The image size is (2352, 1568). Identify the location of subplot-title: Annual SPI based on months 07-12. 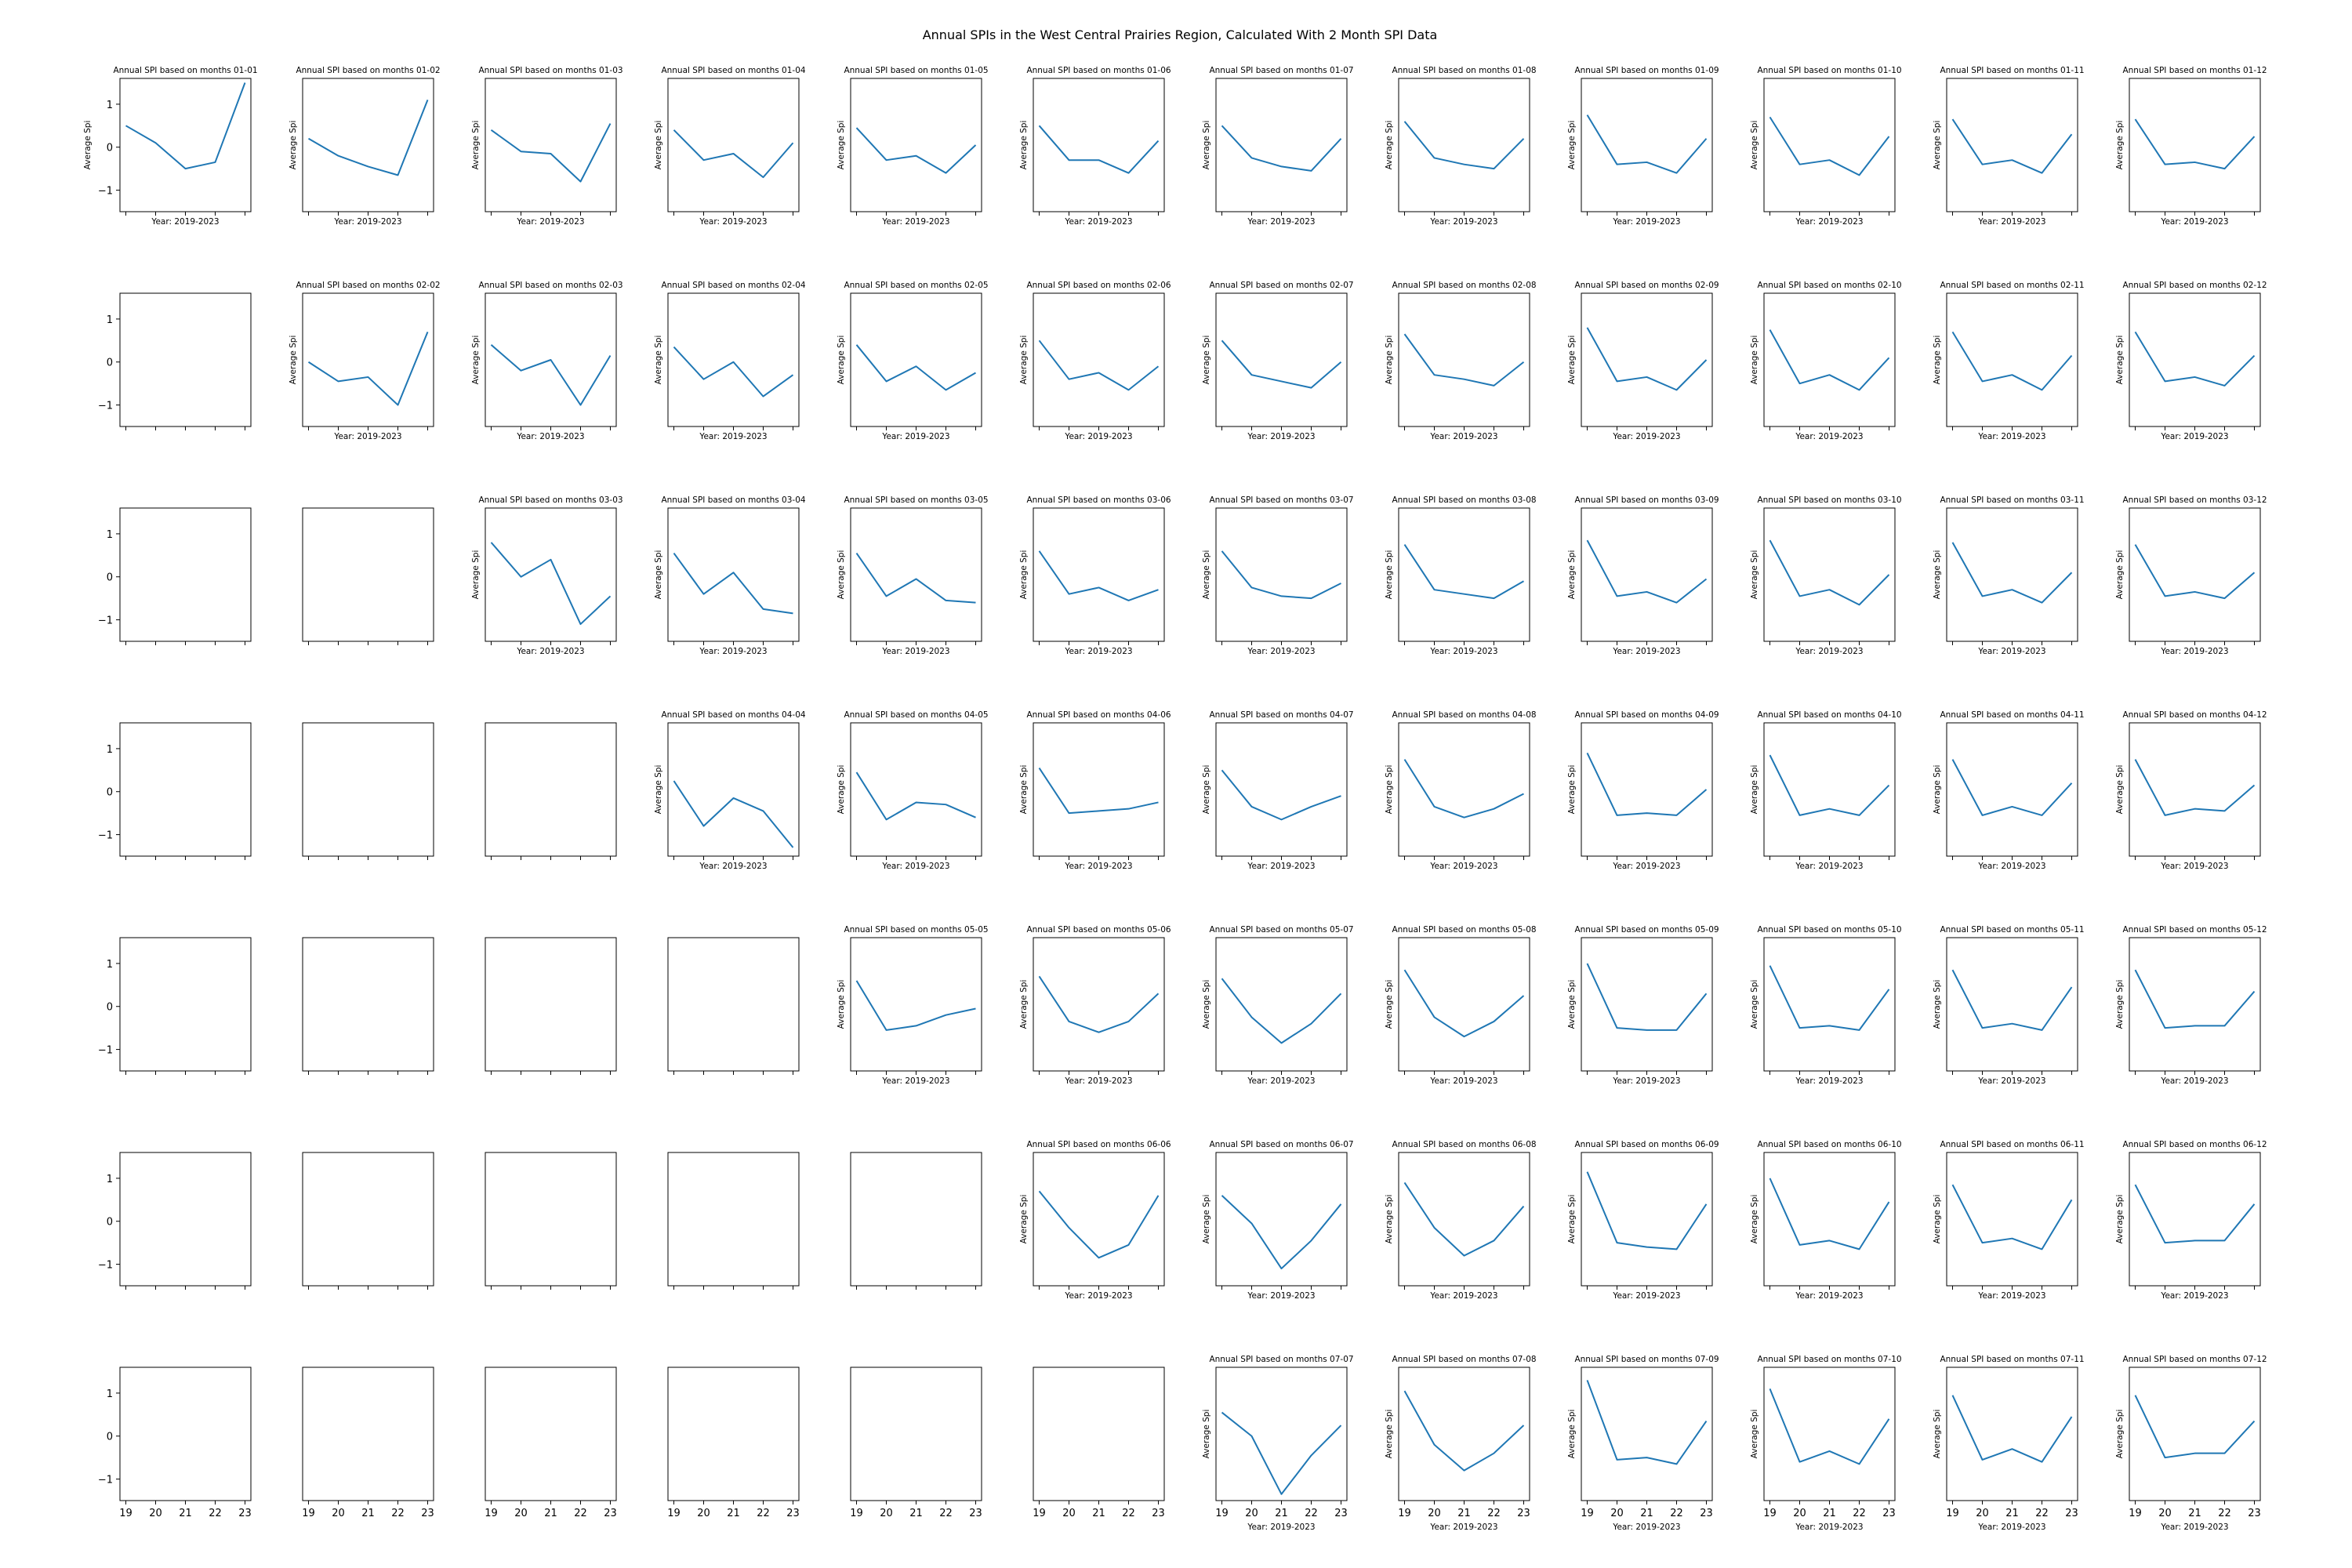
(2194, 1359).